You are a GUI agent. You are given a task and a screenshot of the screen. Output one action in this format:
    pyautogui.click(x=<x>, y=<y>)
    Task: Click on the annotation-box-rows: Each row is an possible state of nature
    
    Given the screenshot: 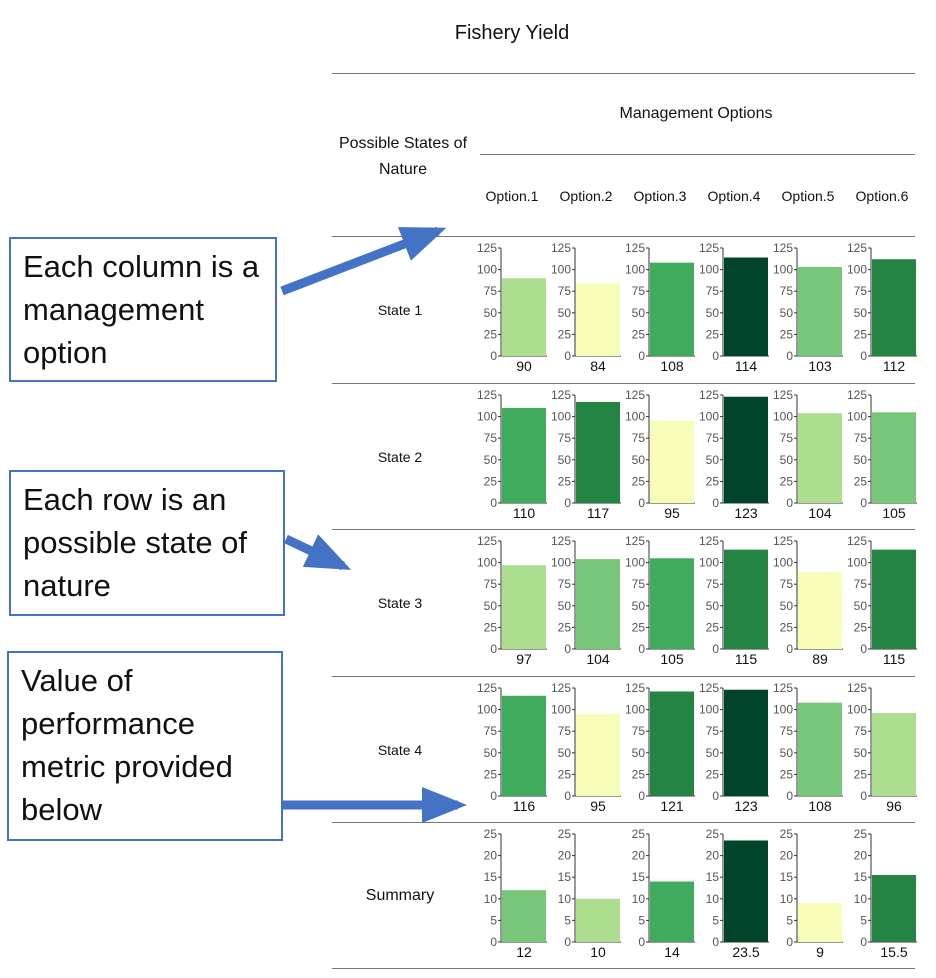 What is the action you would take?
    pyautogui.click(x=147, y=543)
    